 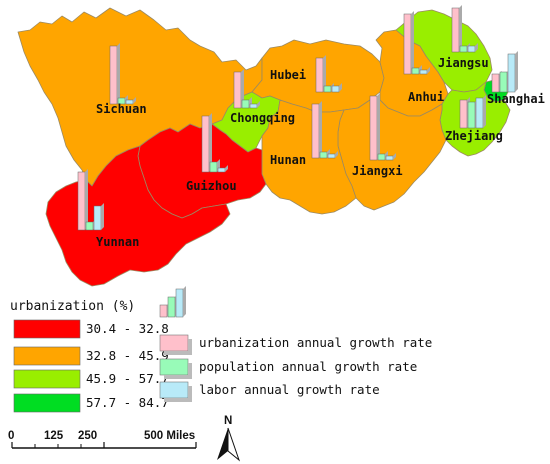 What do you see at coordinates (127, 328) in the screenshot?
I see `legend-label: 30.4 - 32.8` at bounding box center [127, 328].